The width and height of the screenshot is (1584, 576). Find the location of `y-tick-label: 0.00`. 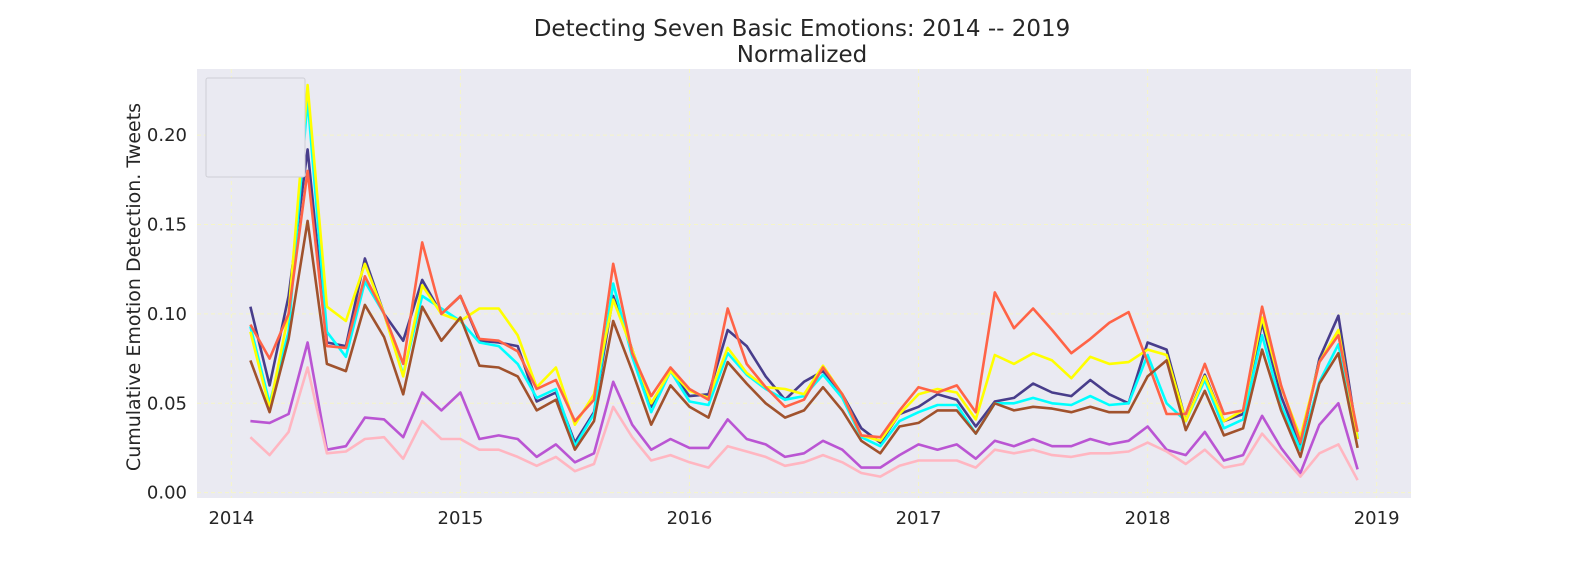

y-tick-label: 0.00 is located at coordinates (167, 493).